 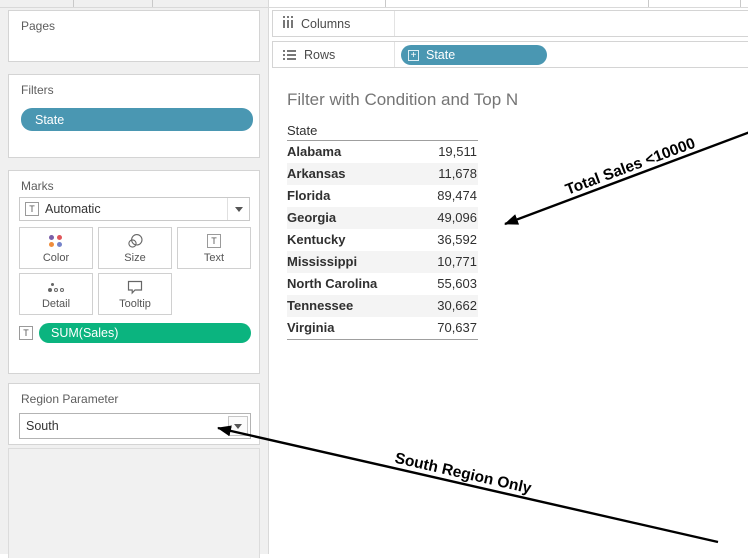 What do you see at coordinates (403, 99) in the screenshot?
I see `sheet-title: Filter with Condition and Top N` at bounding box center [403, 99].